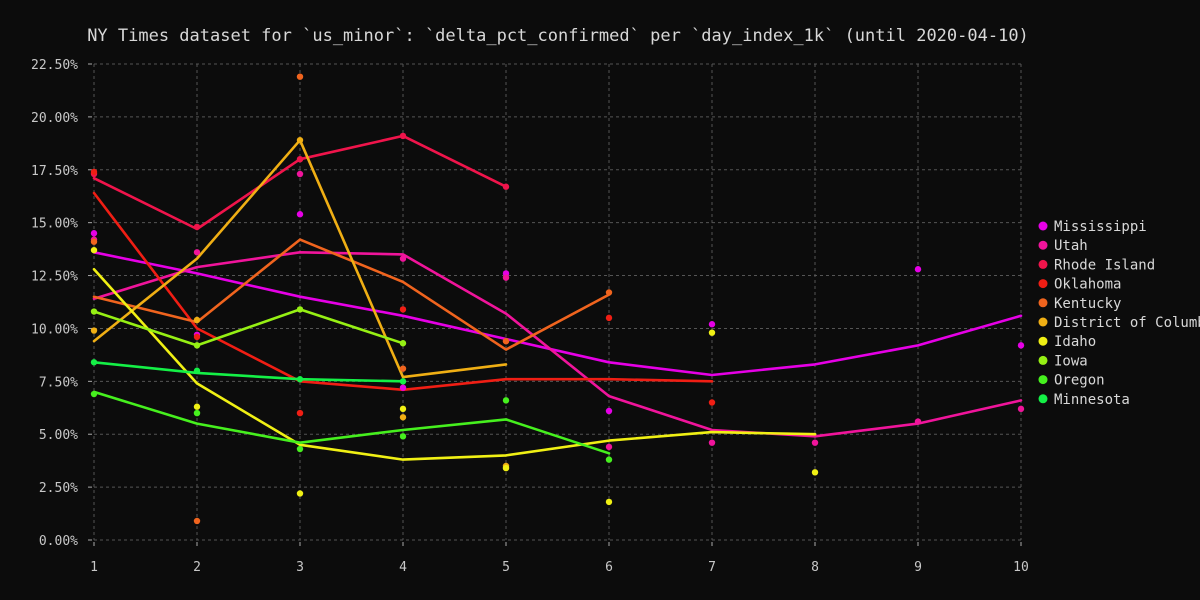  What do you see at coordinates (1043, 303) in the screenshot?
I see `legend-marker-kentucky` at bounding box center [1043, 303].